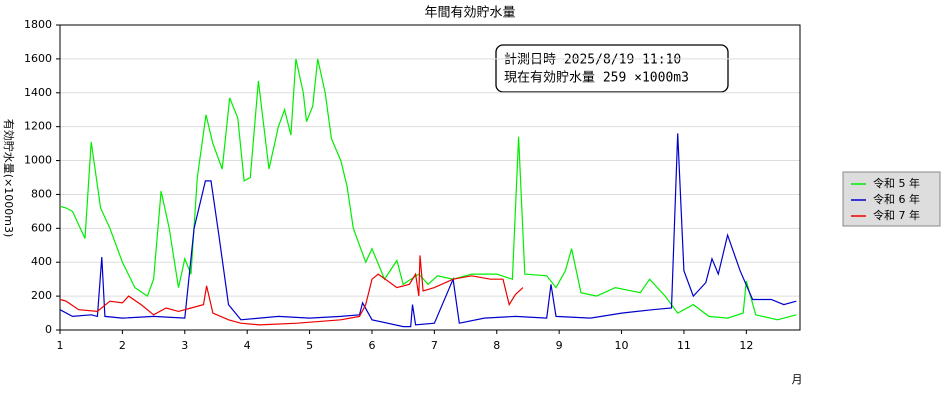 This screenshot has height=404, width=950. What do you see at coordinates (596, 78) in the screenshot?
I see `annotation: 現在有効貯水量 259 ×1000m3` at bounding box center [596, 78].